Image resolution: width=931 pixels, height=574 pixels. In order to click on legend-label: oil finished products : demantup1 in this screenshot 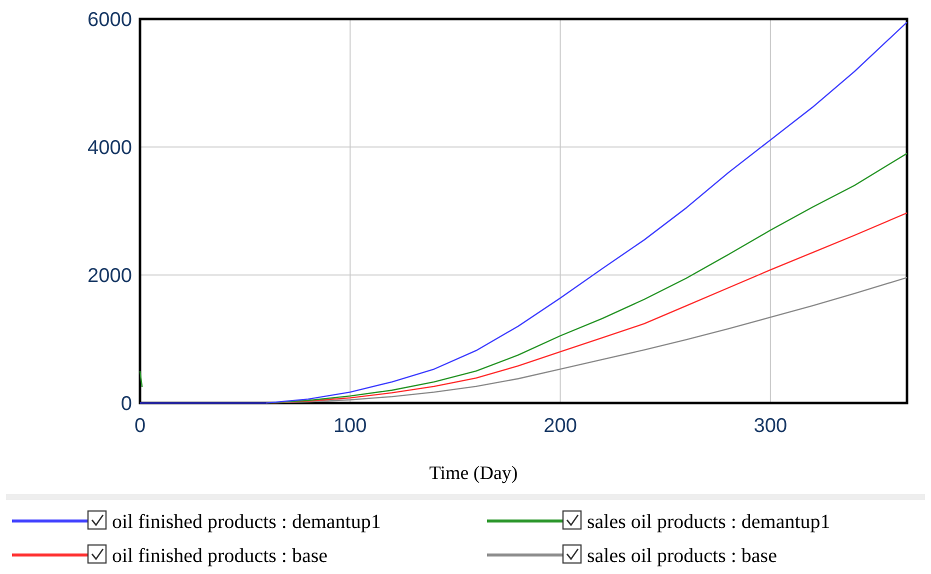, I will do `click(246, 522)`.